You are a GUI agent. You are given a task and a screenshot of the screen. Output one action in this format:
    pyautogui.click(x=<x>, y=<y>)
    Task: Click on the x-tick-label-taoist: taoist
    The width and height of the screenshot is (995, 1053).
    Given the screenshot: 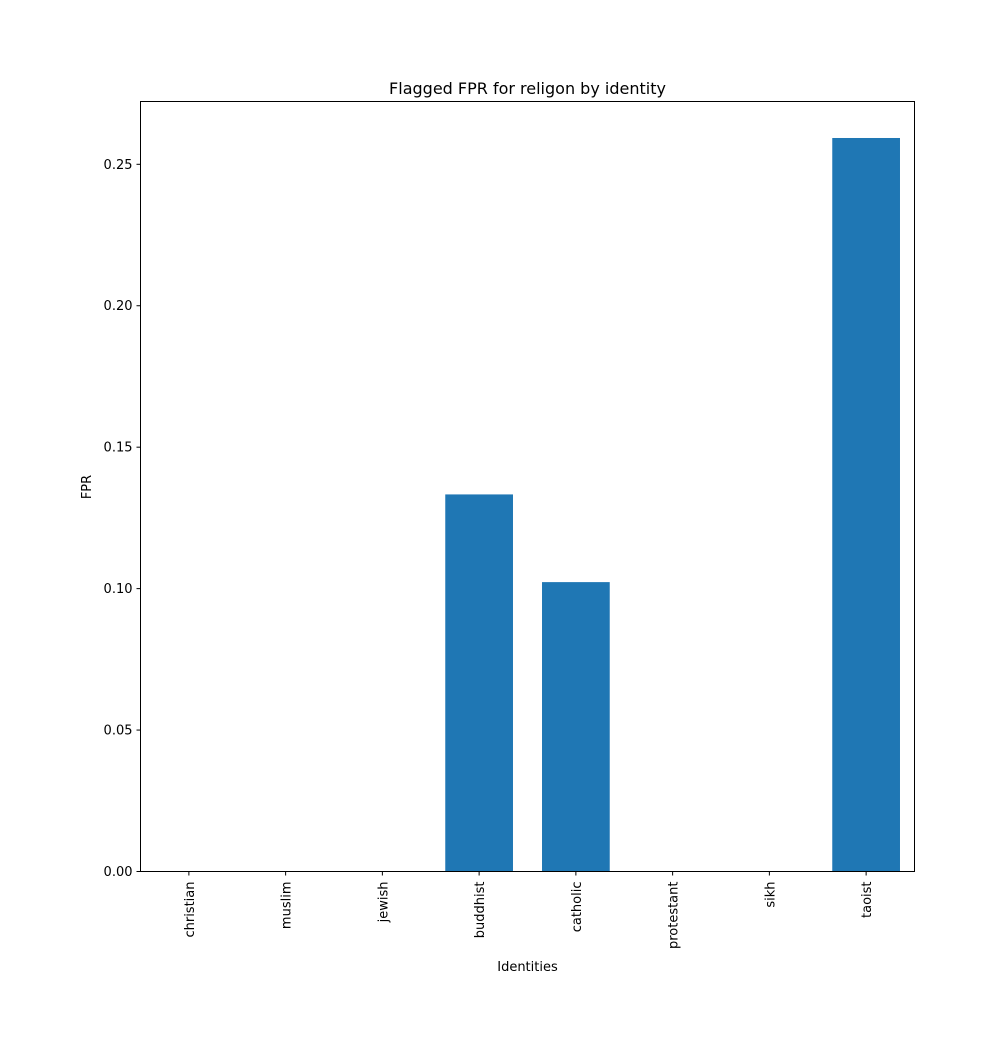 What is the action you would take?
    pyautogui.click(x=867, y=900)
    